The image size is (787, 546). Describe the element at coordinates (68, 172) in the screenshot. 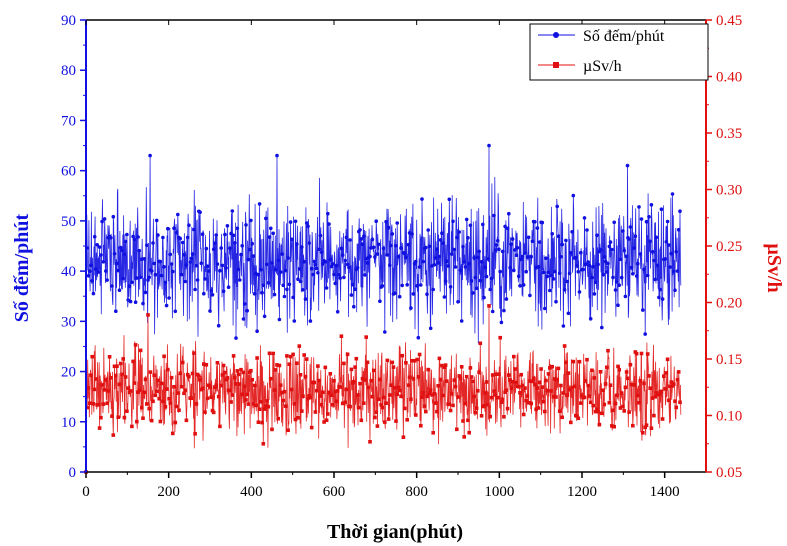

I see `y-left-tick-label: 60` at that location.